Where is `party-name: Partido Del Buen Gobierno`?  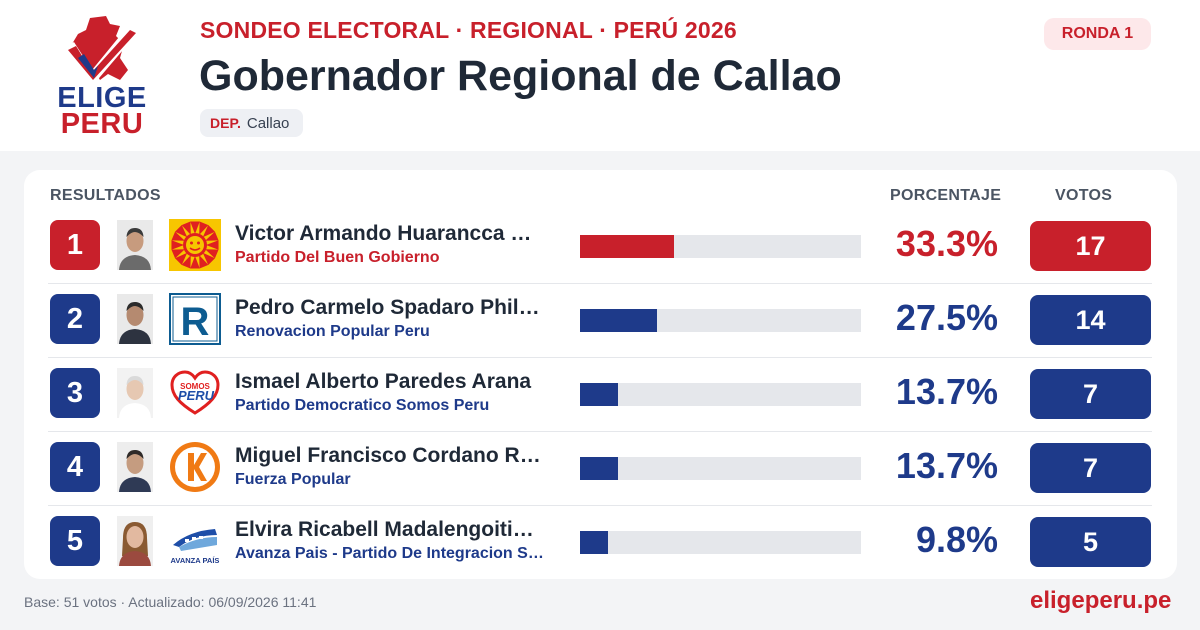
party-name: Partido Del Buen Gobierno is located at coordinates (337, 257).